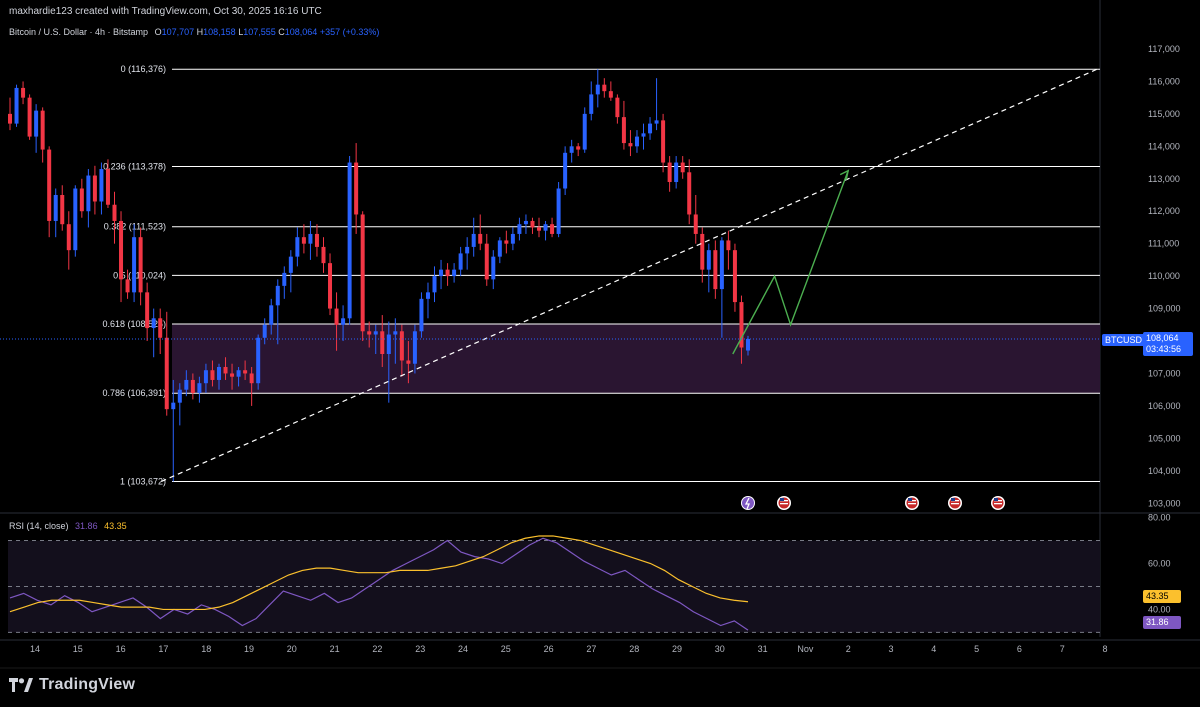  What do you see at coordinates (933, 649) in the screenshot?
I see `x-tick-label: 4` at bounding box center [933, 649].